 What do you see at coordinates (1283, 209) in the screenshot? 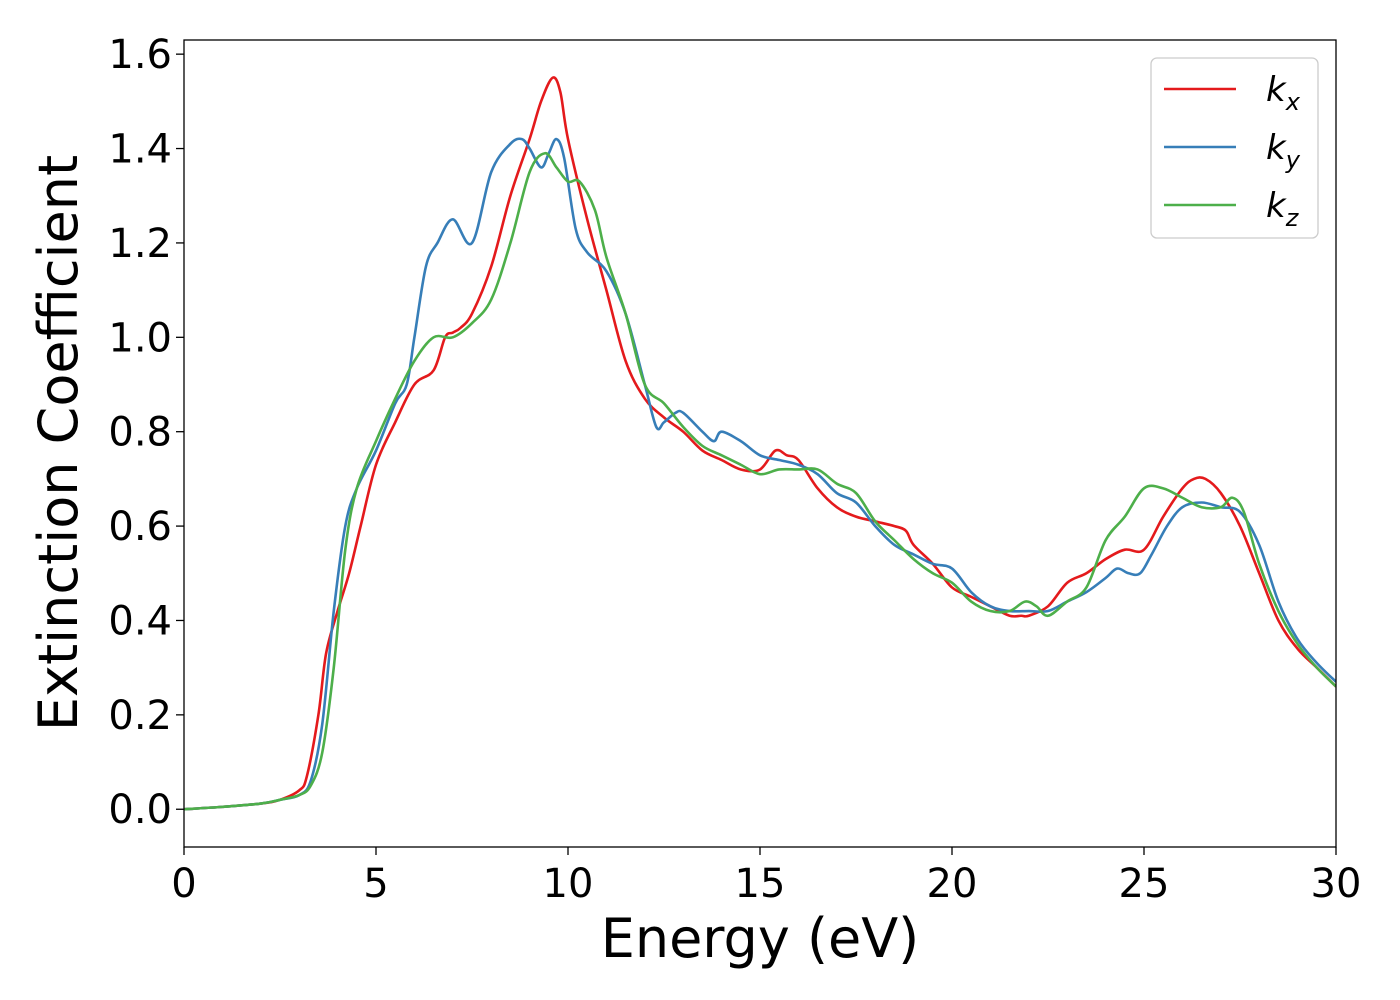
I see `legend-label-z: kz` at bounding box center [1283, 209].